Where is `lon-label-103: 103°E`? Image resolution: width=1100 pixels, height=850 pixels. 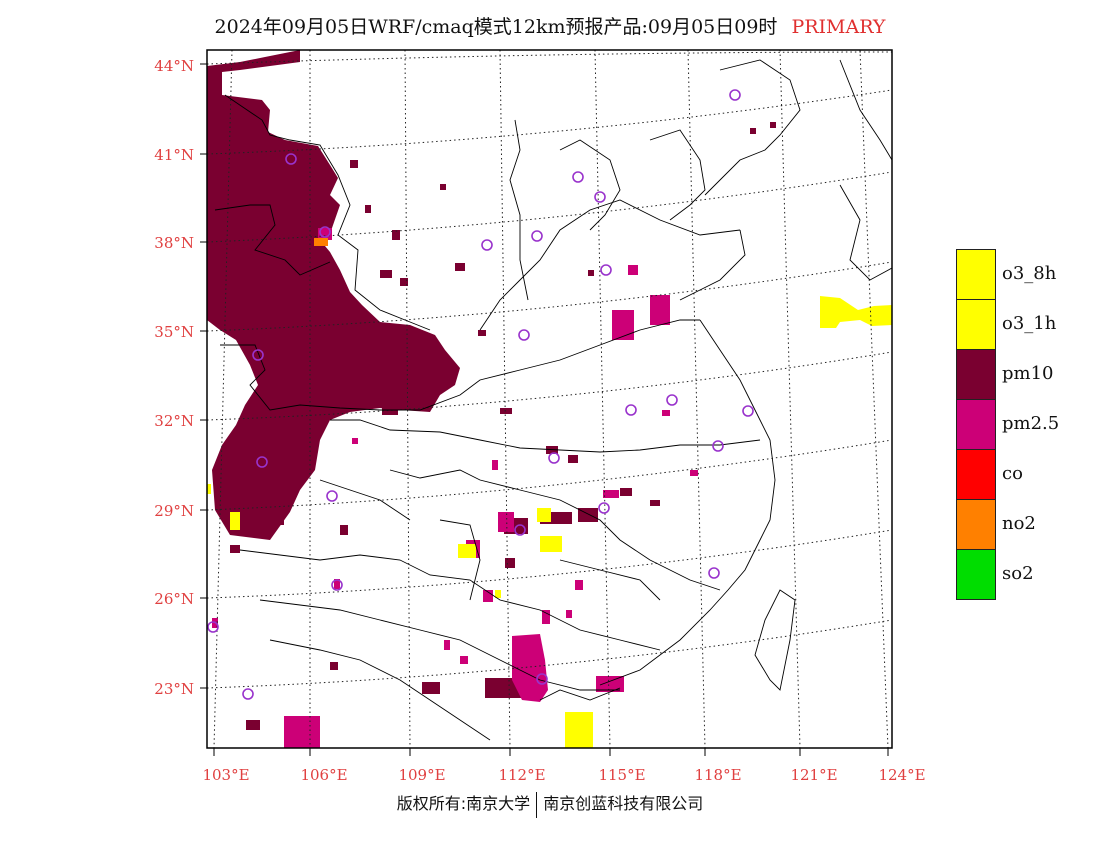
lon-label-103: 103°E is located at coordinates (226, 775).